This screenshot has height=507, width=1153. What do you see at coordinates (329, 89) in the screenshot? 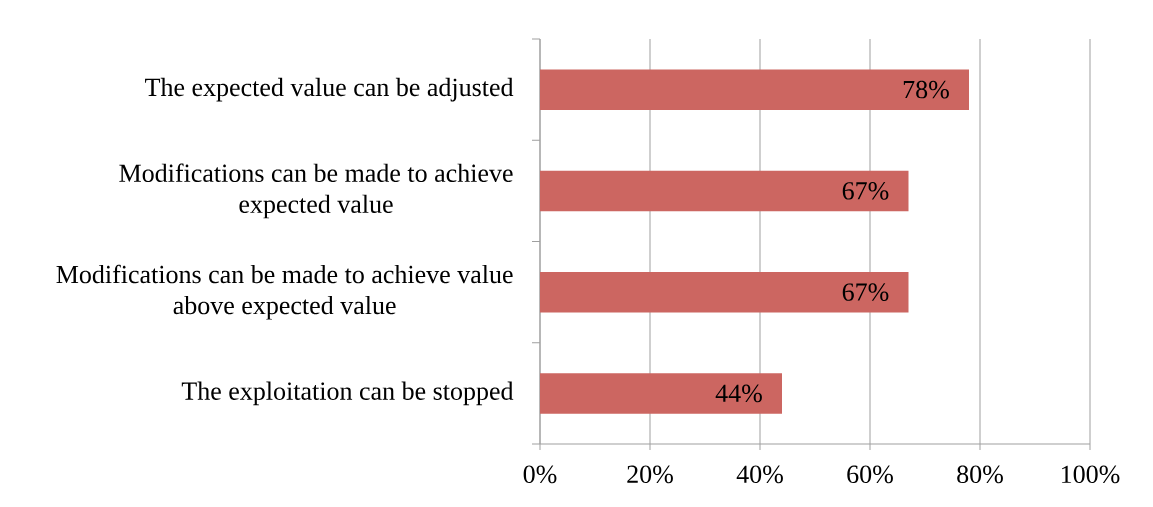
I see `y-tick-label: The expected value can be adjusted` at bounding box center [329, 89].